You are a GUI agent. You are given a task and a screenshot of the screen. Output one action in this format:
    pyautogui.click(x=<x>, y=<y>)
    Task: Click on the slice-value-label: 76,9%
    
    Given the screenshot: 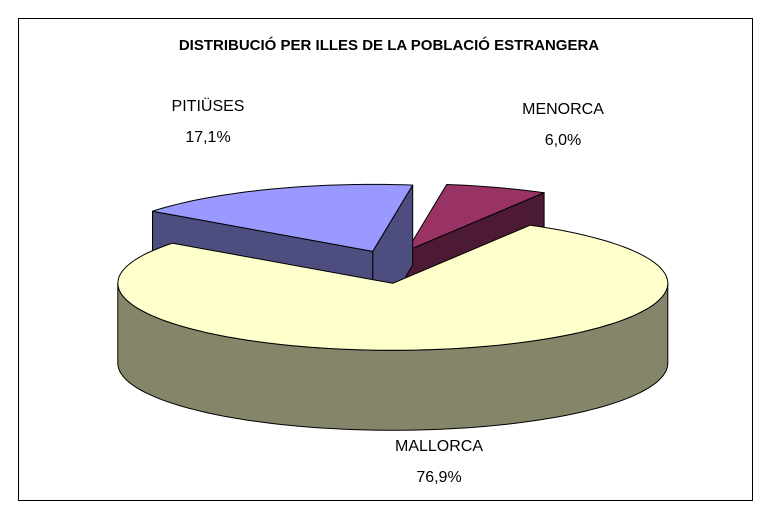 What is the action you would take?
    pyautogui.click(x=438, y=477)
    